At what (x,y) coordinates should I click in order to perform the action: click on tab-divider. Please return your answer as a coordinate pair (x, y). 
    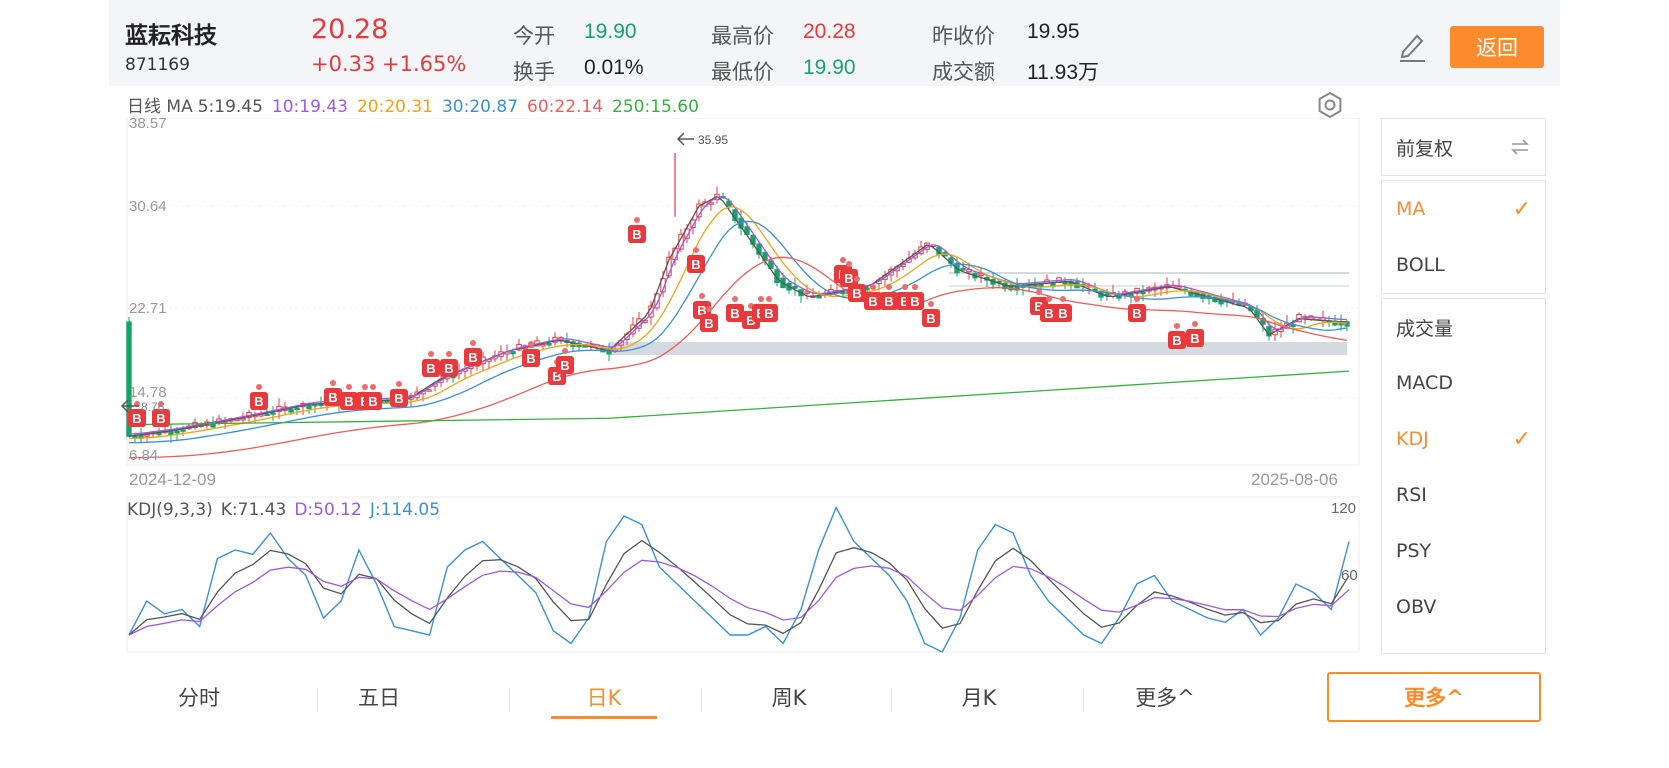
    Looking at the image, I should click on (317, 700).